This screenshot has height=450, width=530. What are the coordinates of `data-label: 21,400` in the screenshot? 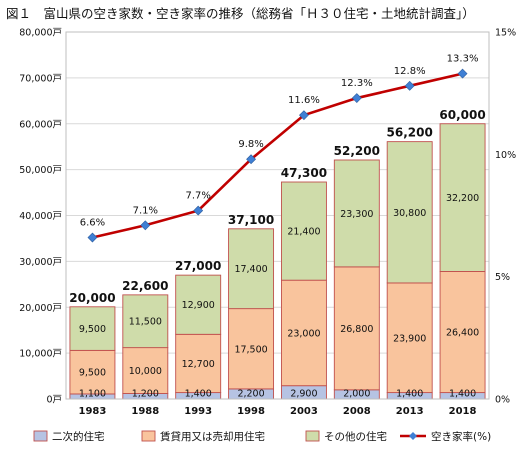 It's located at (303, 232).